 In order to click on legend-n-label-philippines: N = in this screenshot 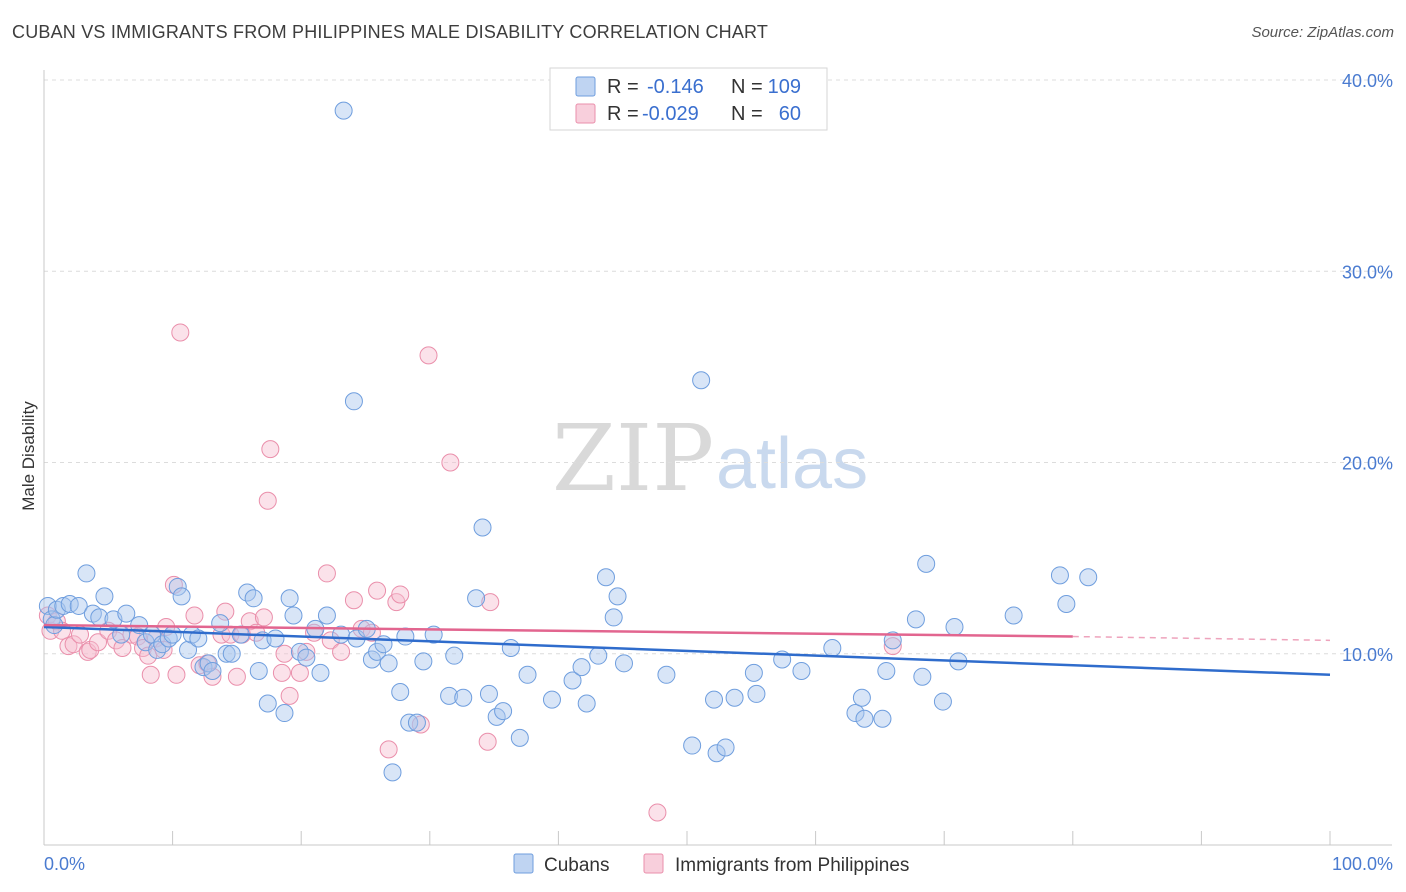, I will do `click(747, 114)`.